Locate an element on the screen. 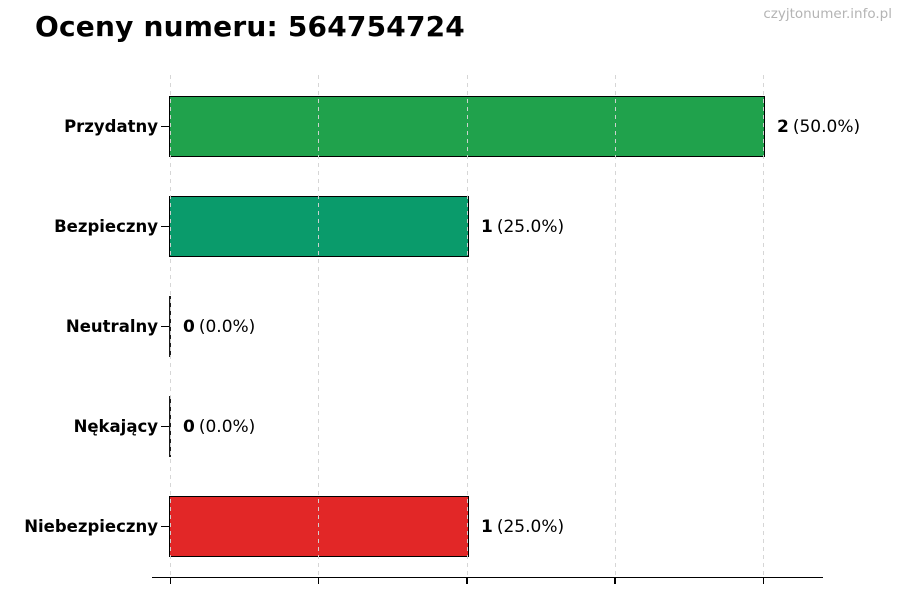 The image size is (900, 600). category-label-nekajacy: Nękający is located at coordinates (115, 426).